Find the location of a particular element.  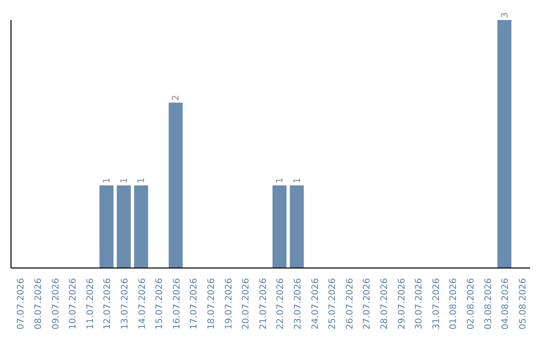

x-tick-label: 09.07.2026 is located at coordinates (56, 304).